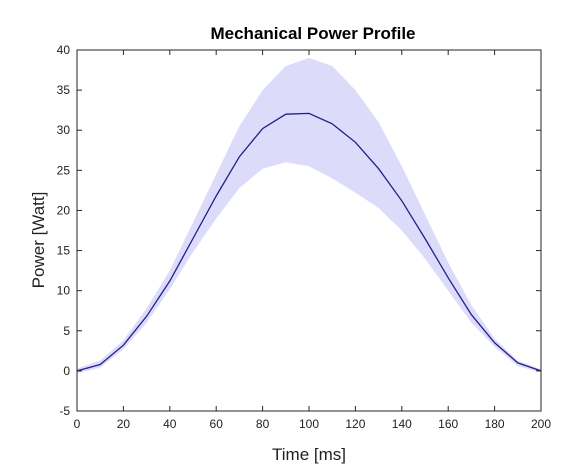  I want to click on y-tick-label: -5, so click(64, 411).